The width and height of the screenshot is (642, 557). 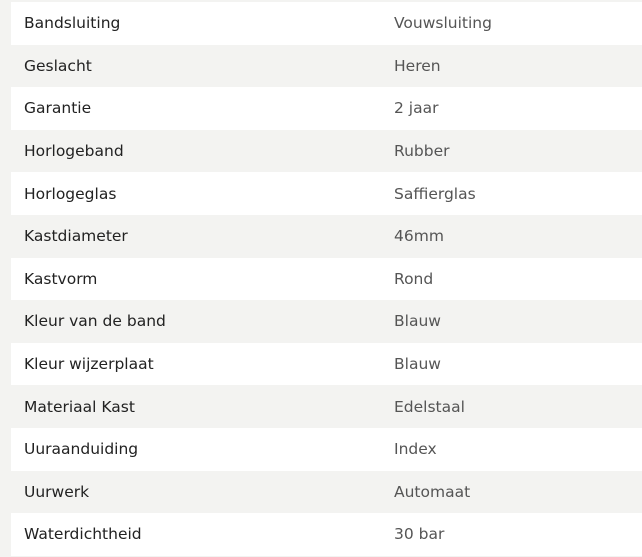 What do you see at coordinates (70, 193) in the screenshot?
I see `spec-label: Horlogeglas` at bounding box center [70, 193].